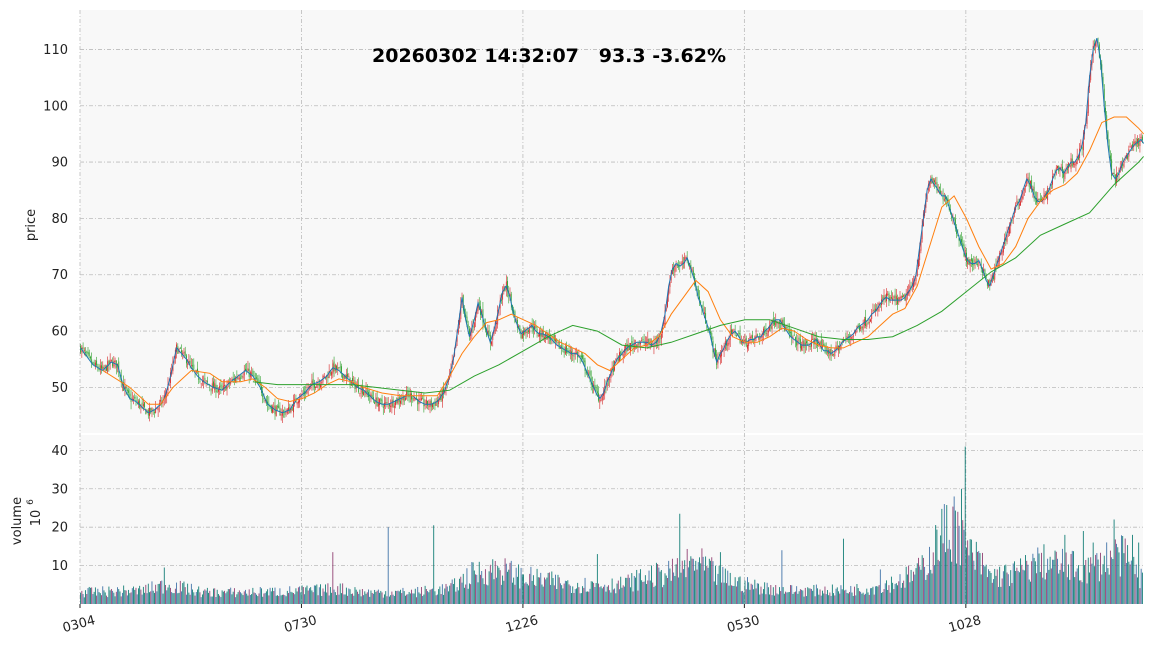 This screenshot has height=651, width=1153. What do you see at coordinates (36, 518) in the screenshot?
I see `volume-multiplier-label: 10` at bounding box center [36, 518].